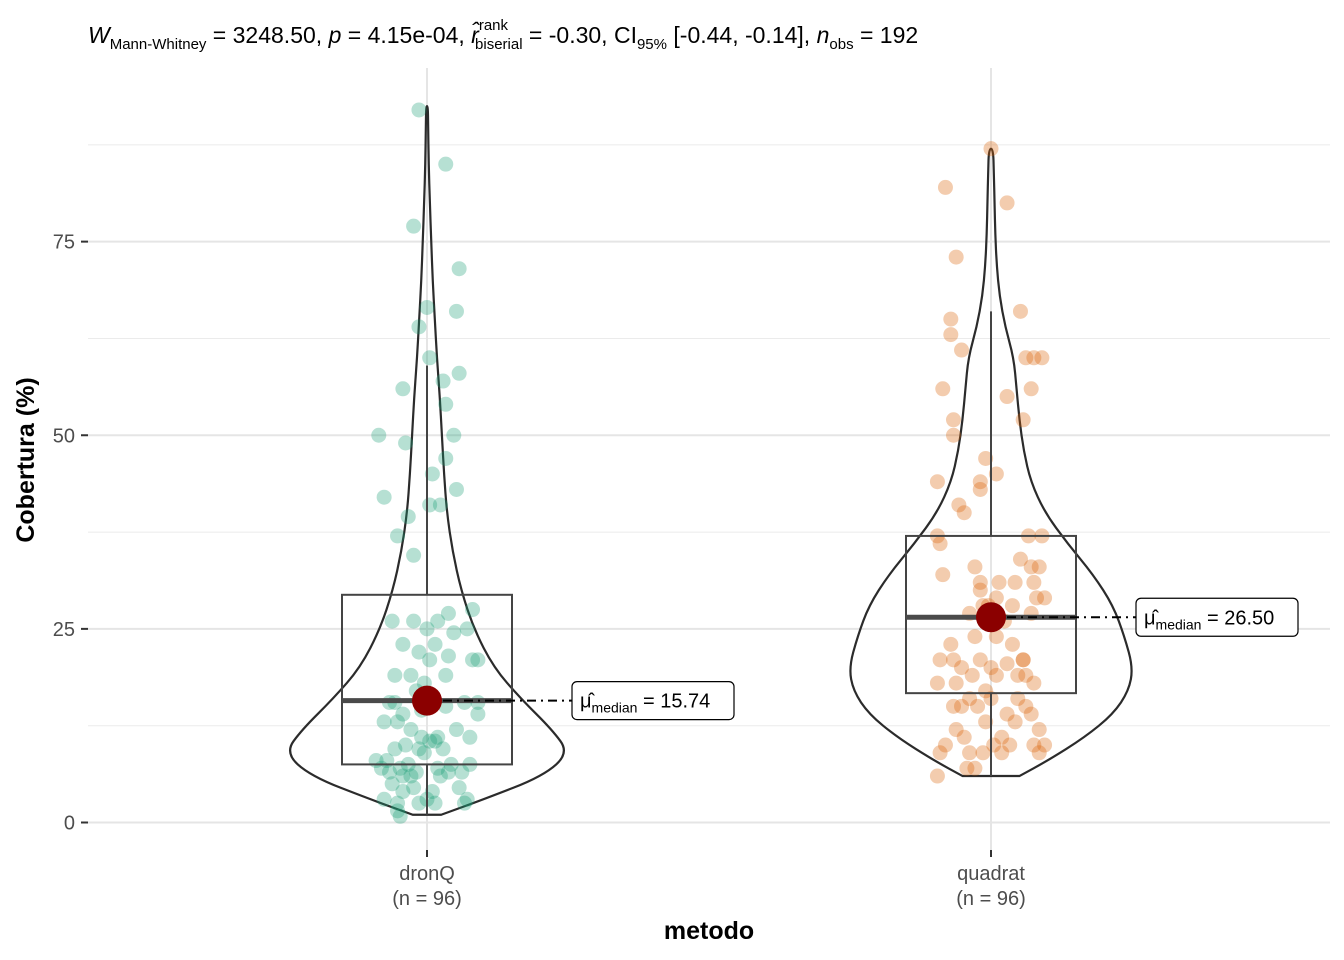 The height and width of the screenshot is (960, 1344). What do you see at coordinates (26, 459) in the screenshot?
I see `y-axis-title: Cobertura (%)` at bounding box center [26, 459].